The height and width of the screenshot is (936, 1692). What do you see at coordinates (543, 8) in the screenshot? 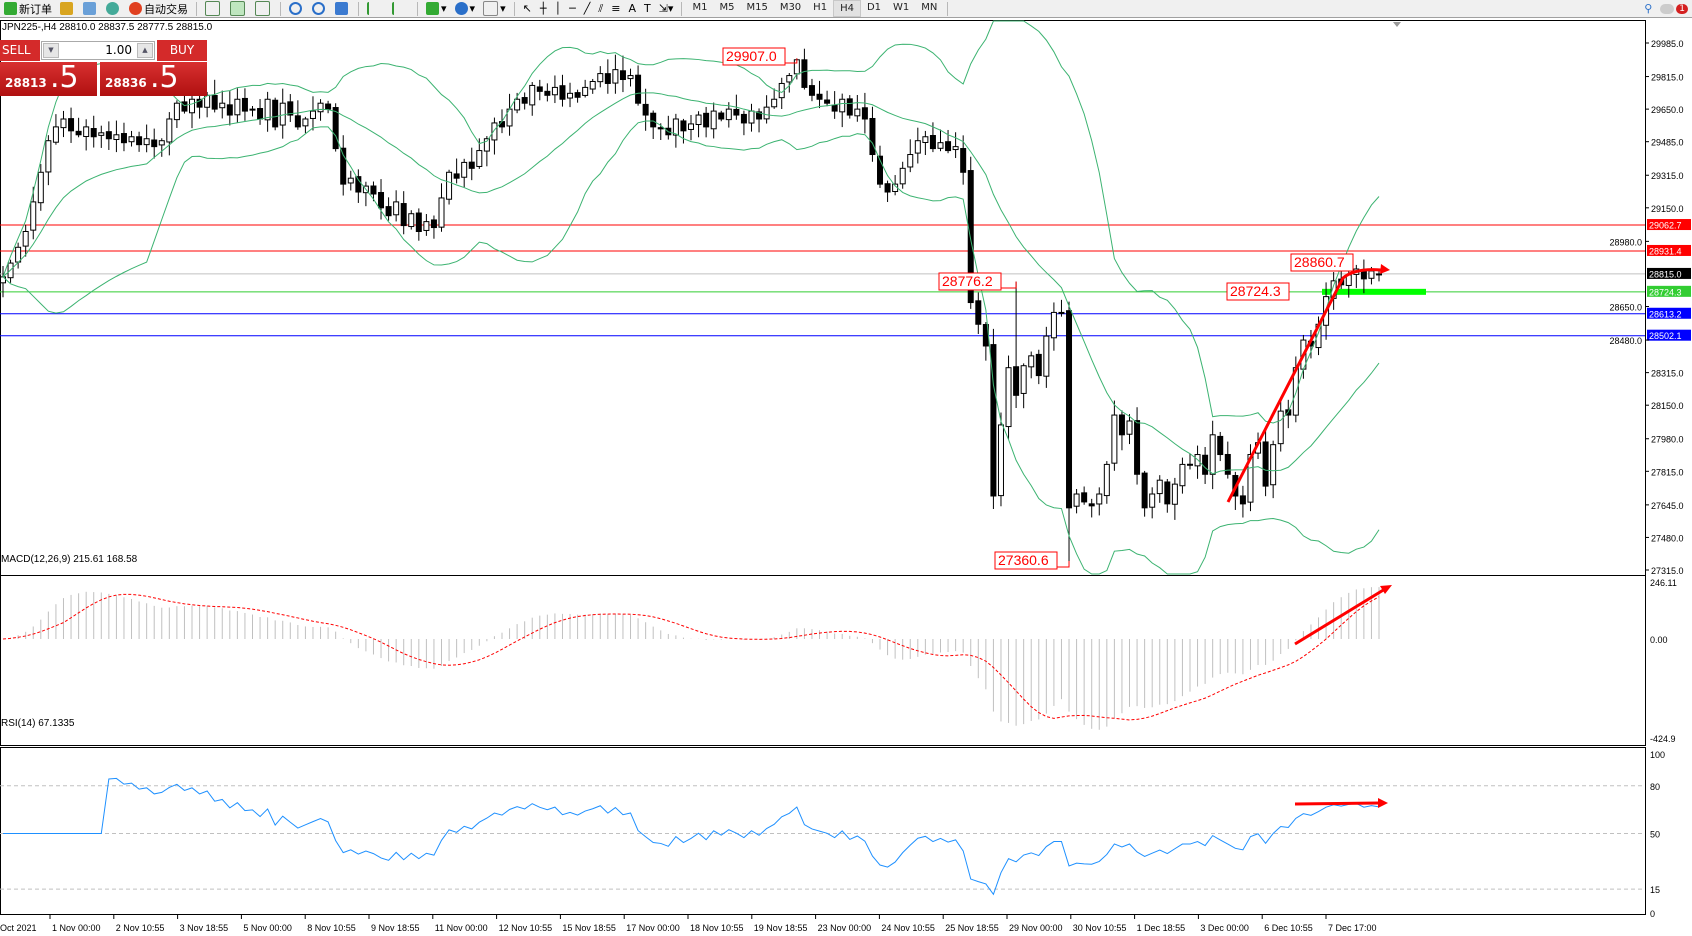
I see `crosshair-button: ┼` at bounding box center [543, 8].